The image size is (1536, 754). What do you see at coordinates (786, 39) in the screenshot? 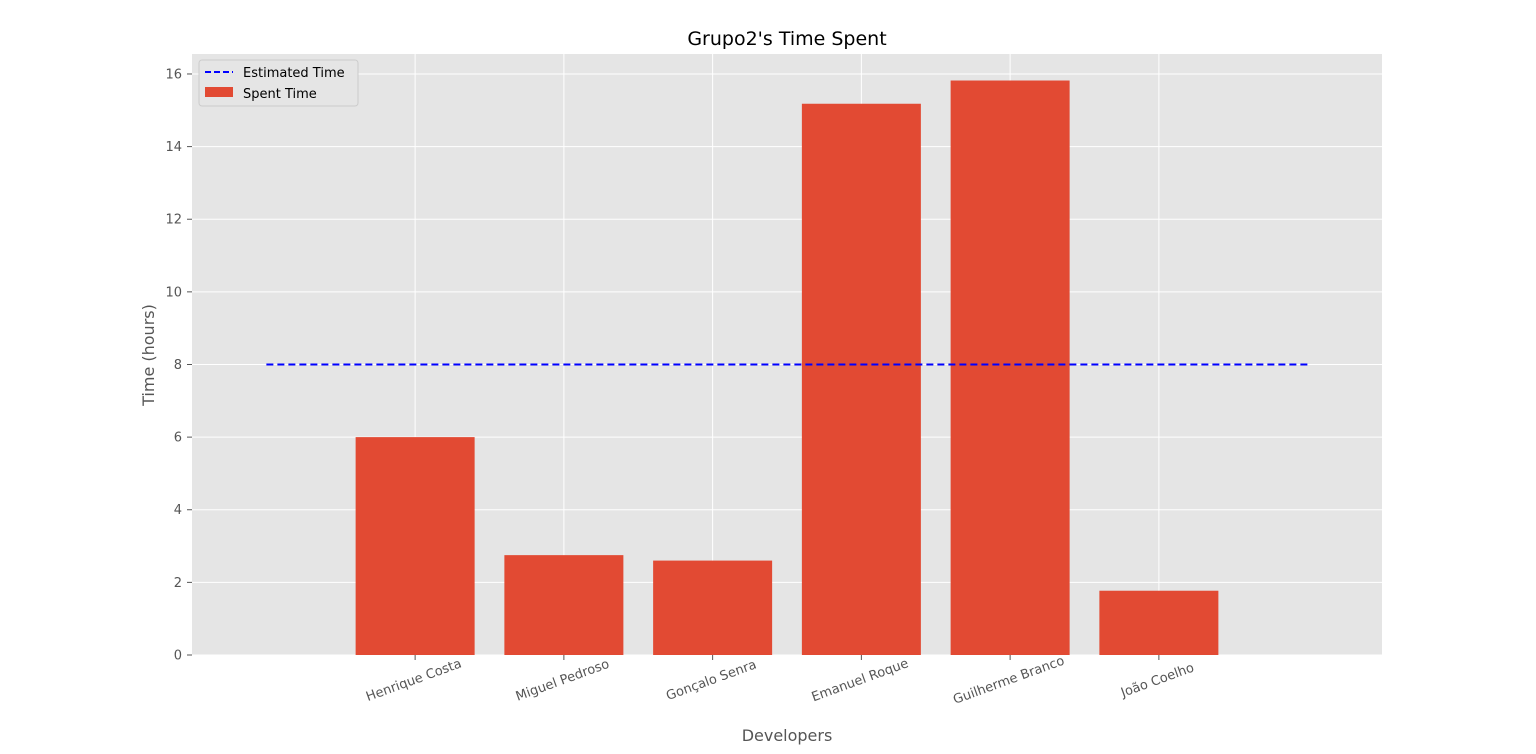
I see `chart-title: Grupo2's Time Spent` at bounding box center [786, 39].